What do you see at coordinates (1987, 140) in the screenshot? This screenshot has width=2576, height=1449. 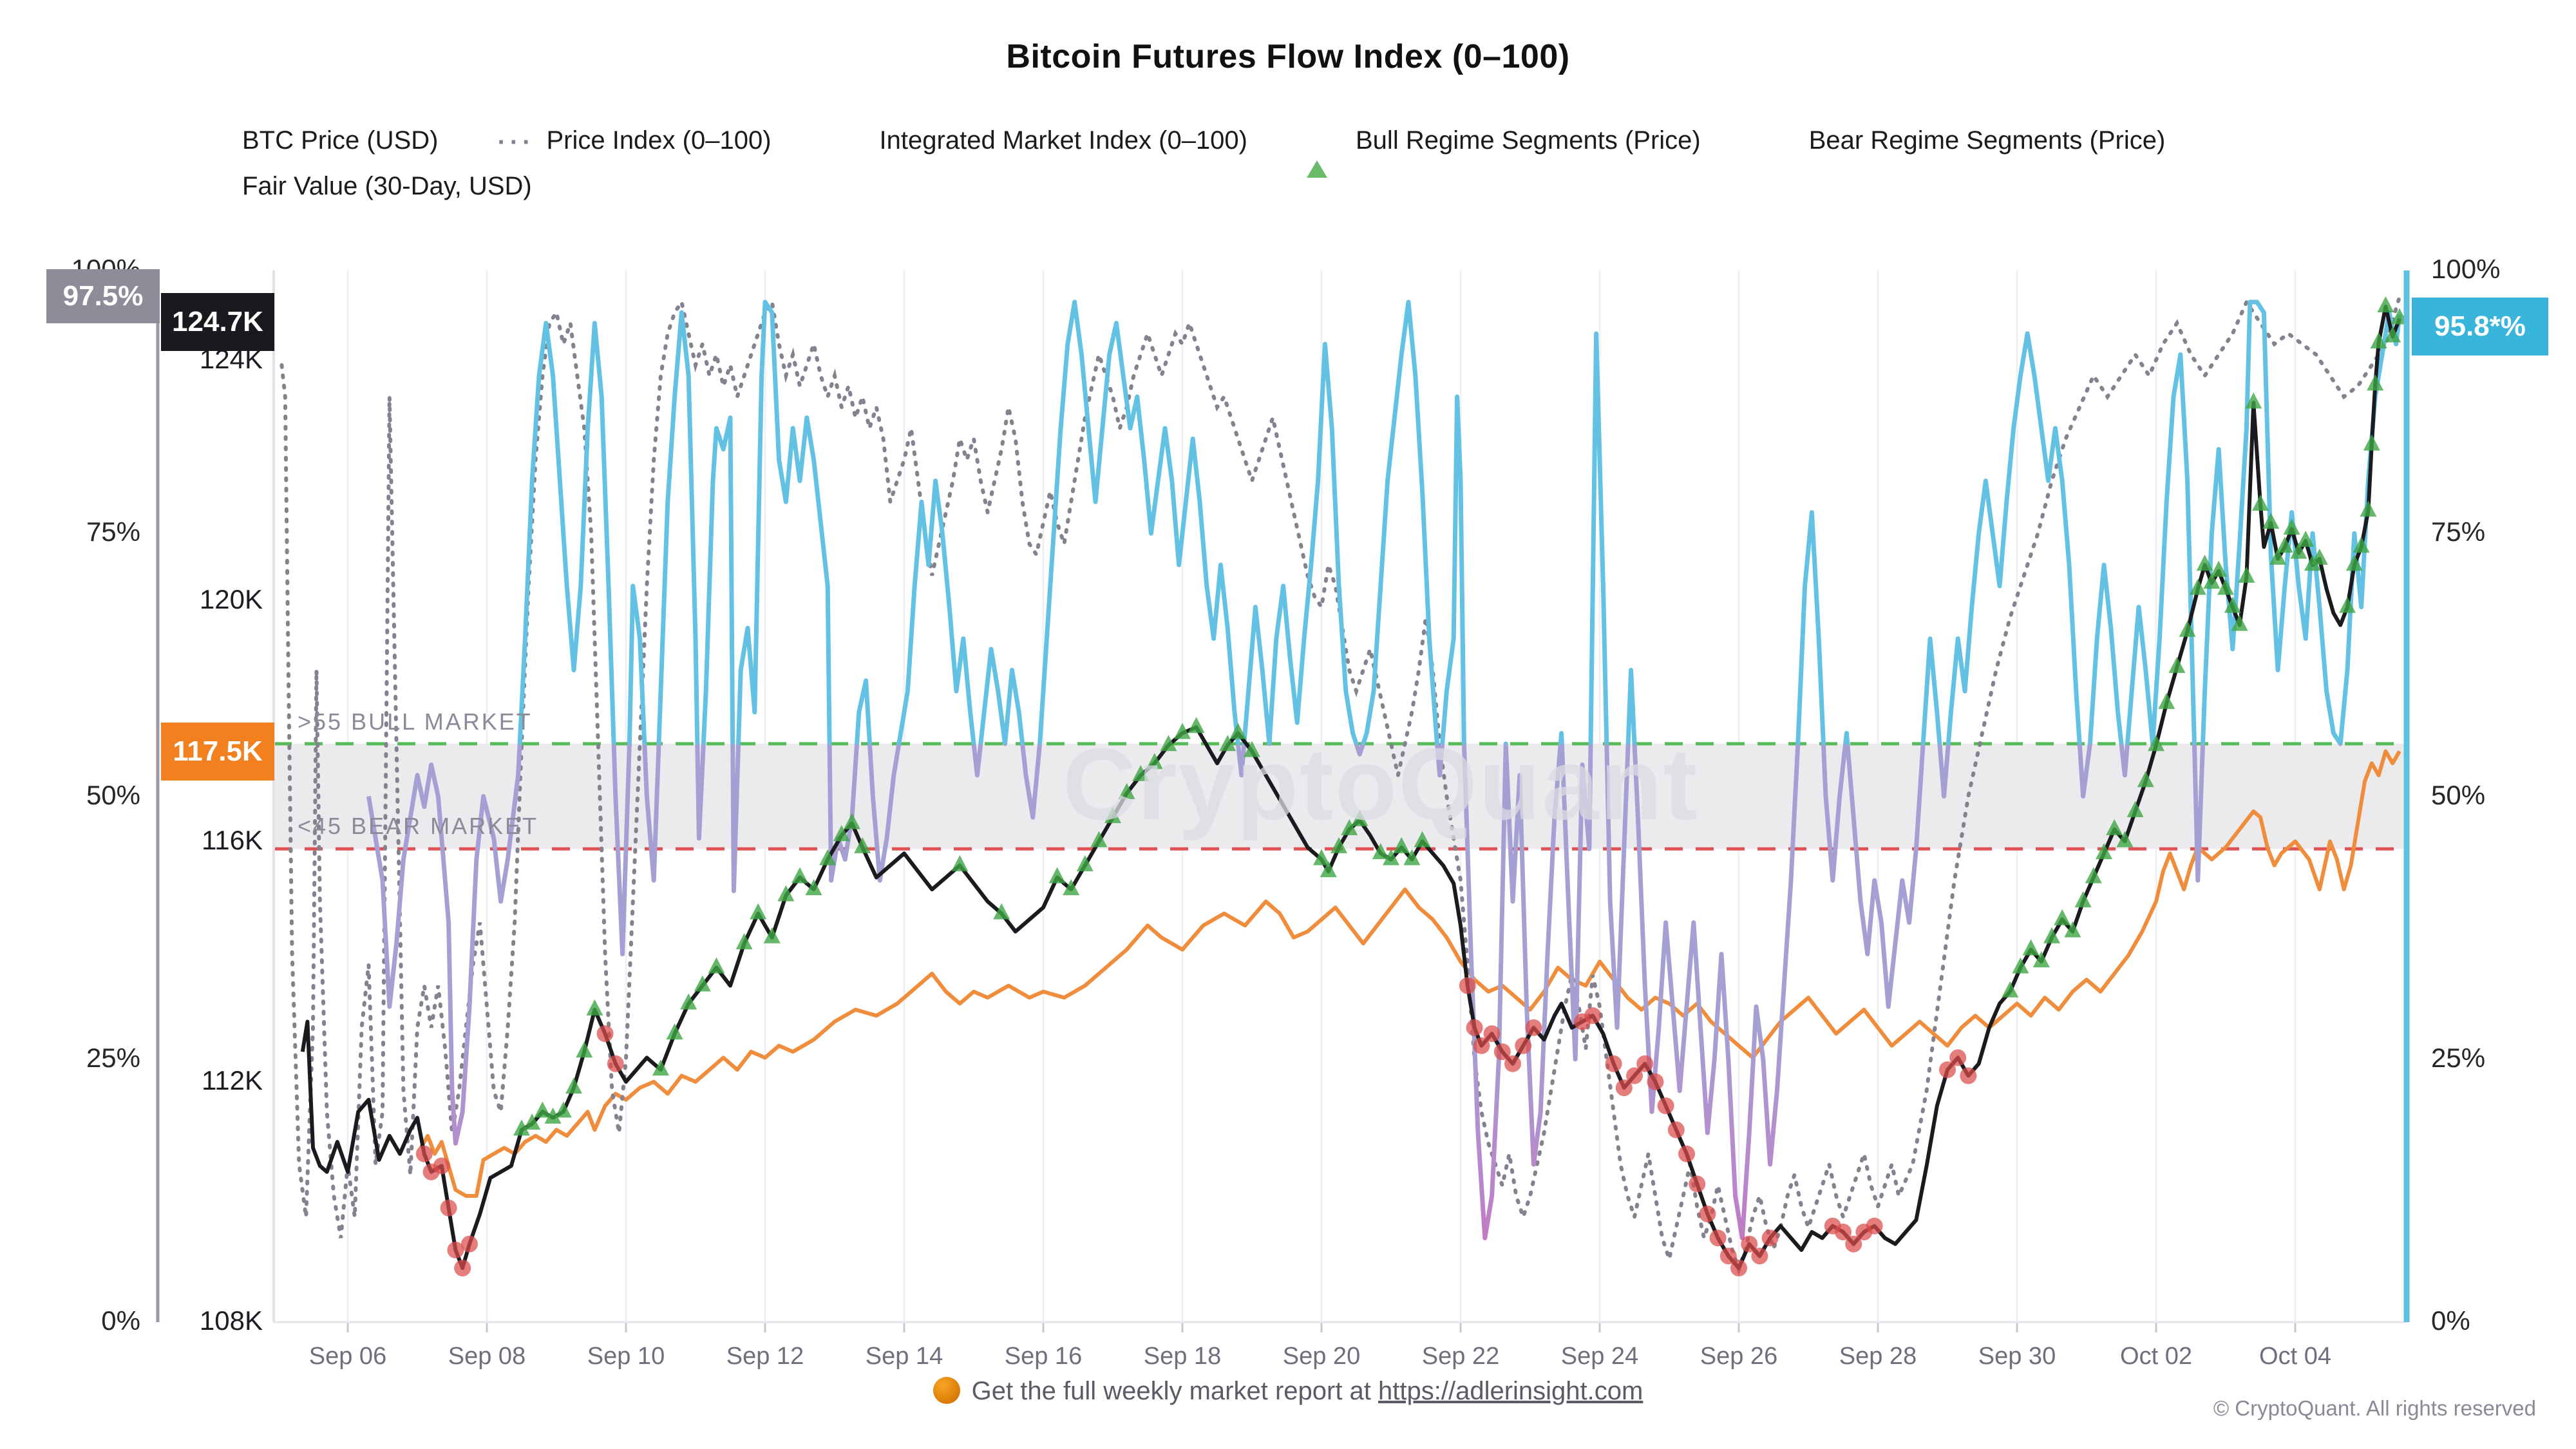 I see `legend-item-label: Bear Regime Segments (Price)` at bounding box center [1987, 140].